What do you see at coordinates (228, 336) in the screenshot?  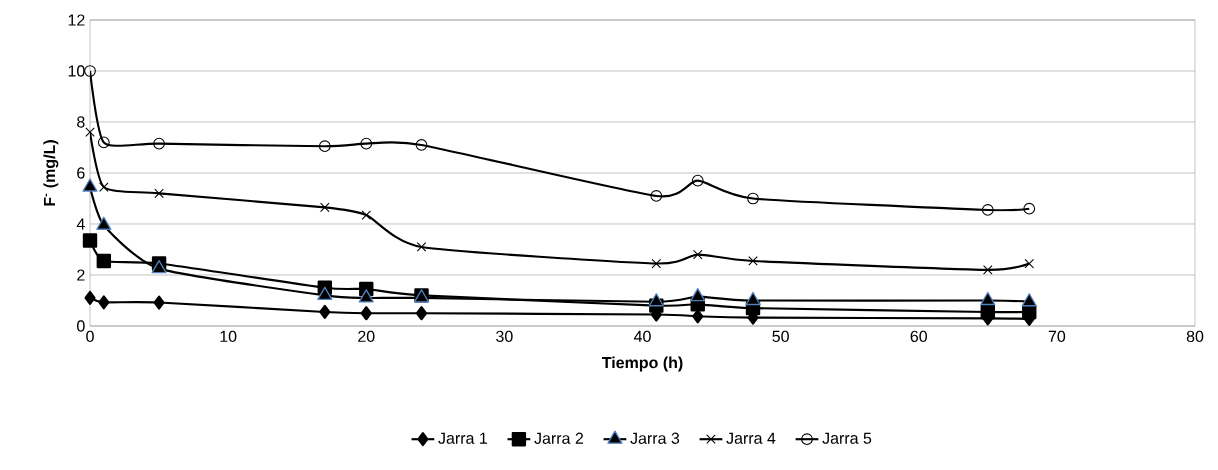 I see `x-tick-label: 10` at bounding box center [228, 336].